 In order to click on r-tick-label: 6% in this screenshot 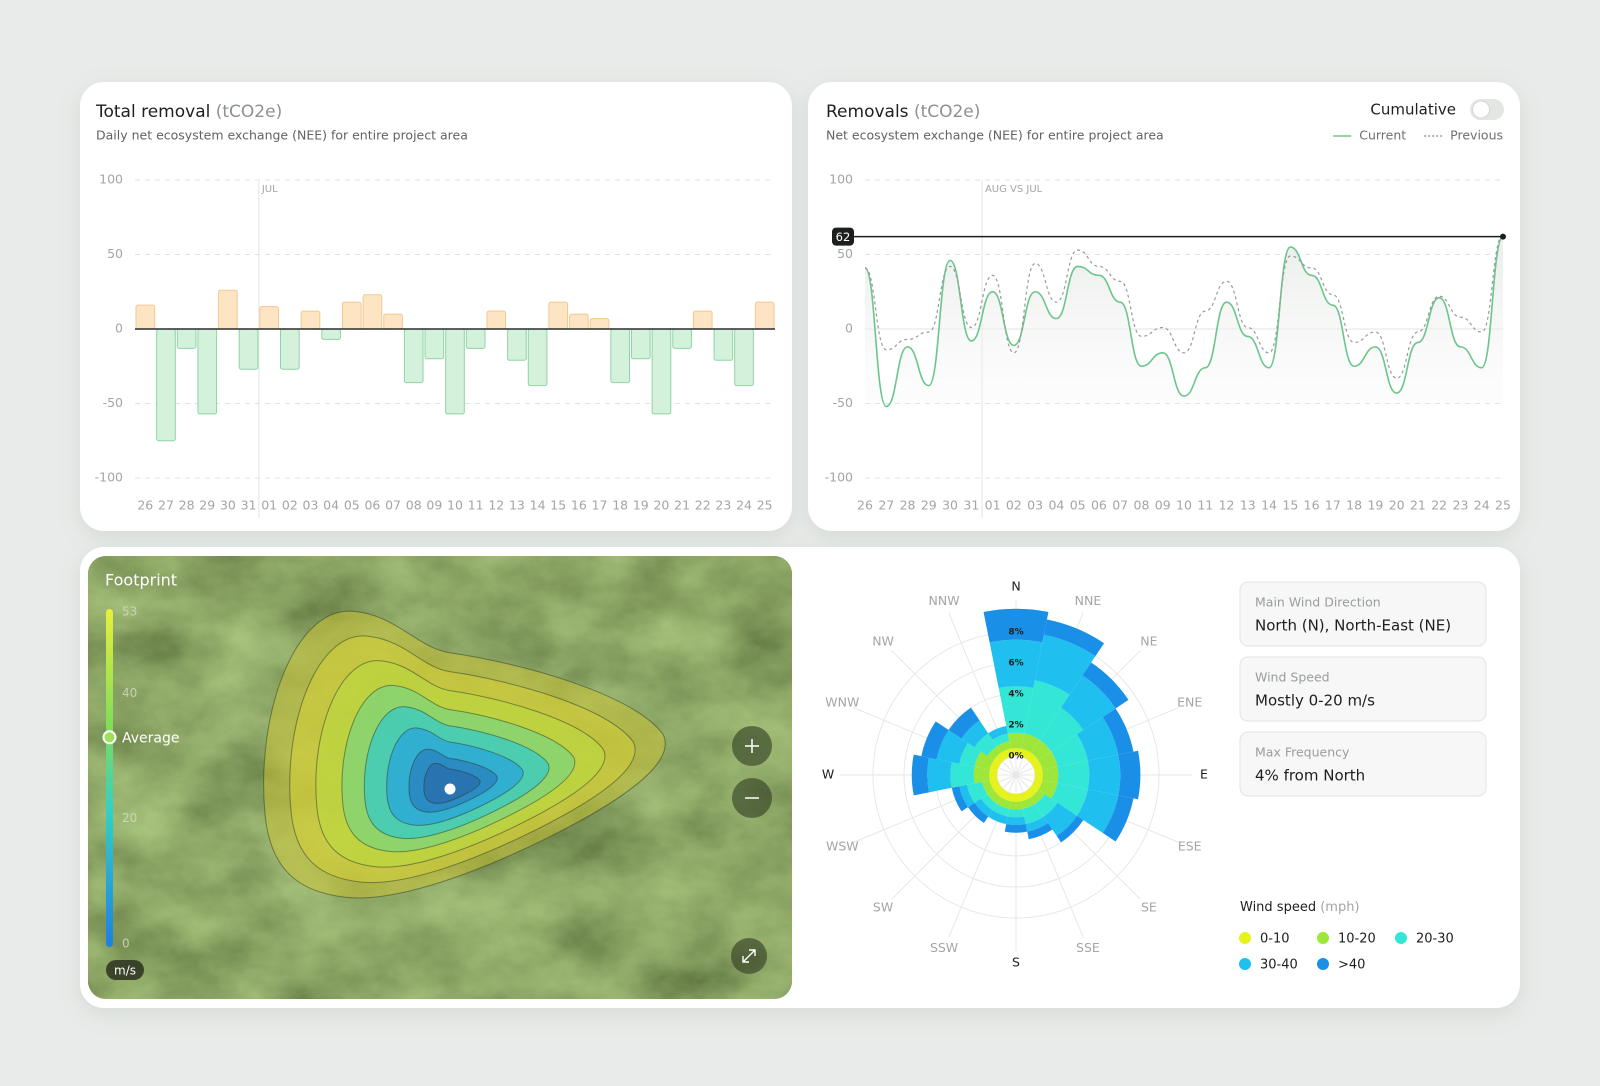, I will do `click(1015, 664)`.